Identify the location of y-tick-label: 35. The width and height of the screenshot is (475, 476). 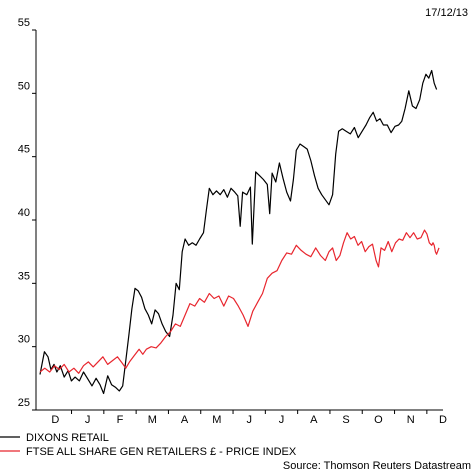
(24, 276).